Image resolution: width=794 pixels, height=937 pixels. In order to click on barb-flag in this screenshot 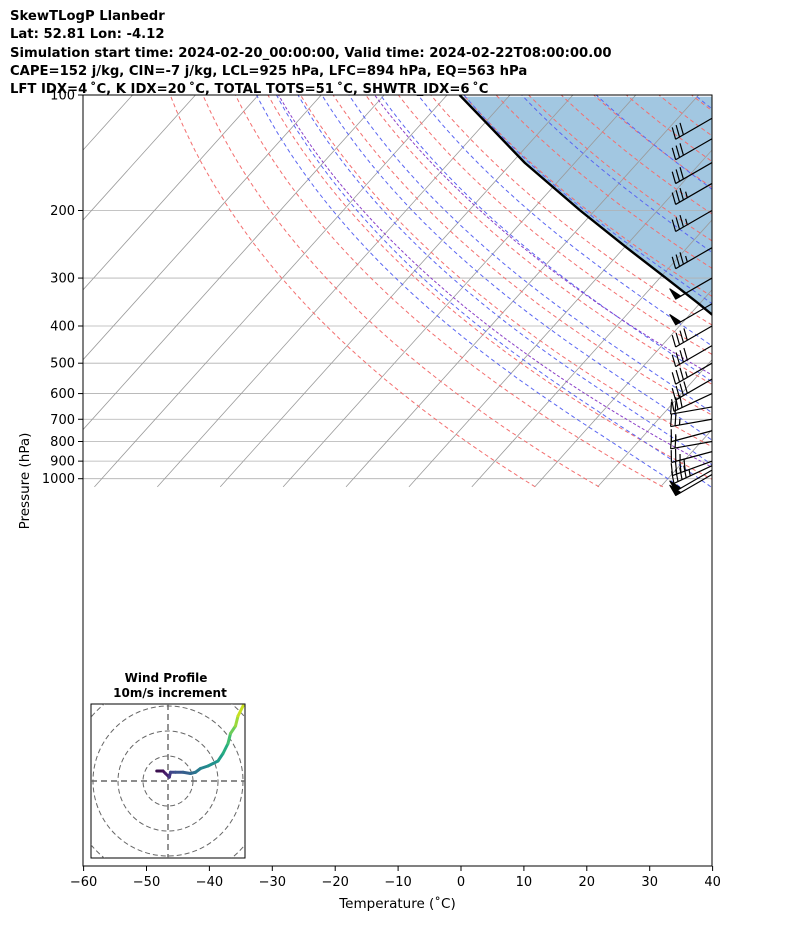, I will do `click(675, 319)`.